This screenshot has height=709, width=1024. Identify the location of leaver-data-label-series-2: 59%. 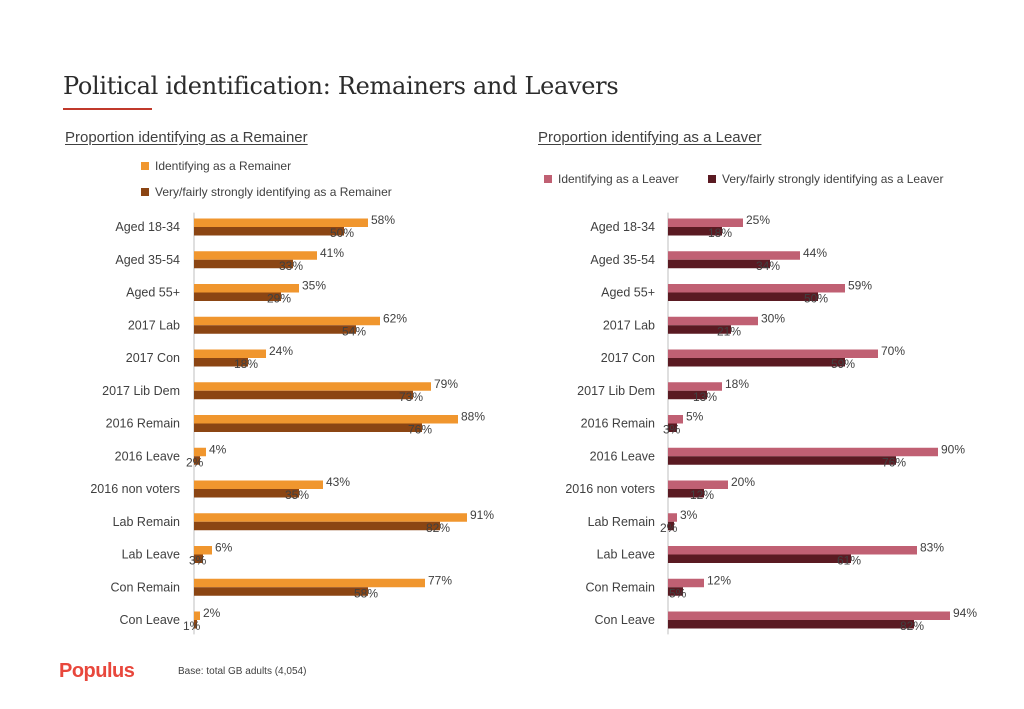
(843, 364).